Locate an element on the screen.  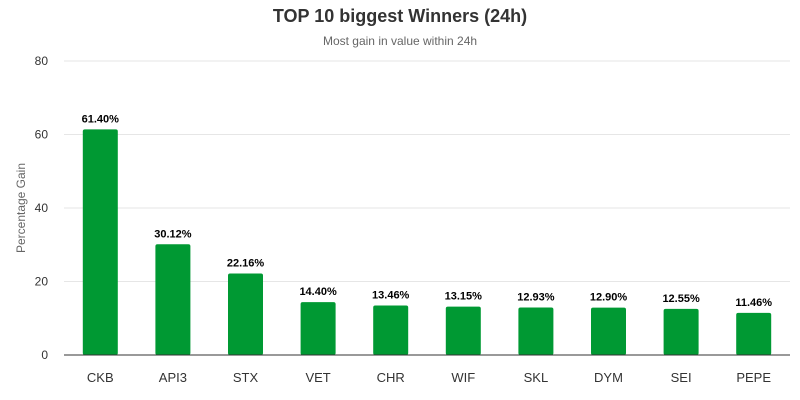
x-tick-label: PEPE is located at coordinates (753, 377).